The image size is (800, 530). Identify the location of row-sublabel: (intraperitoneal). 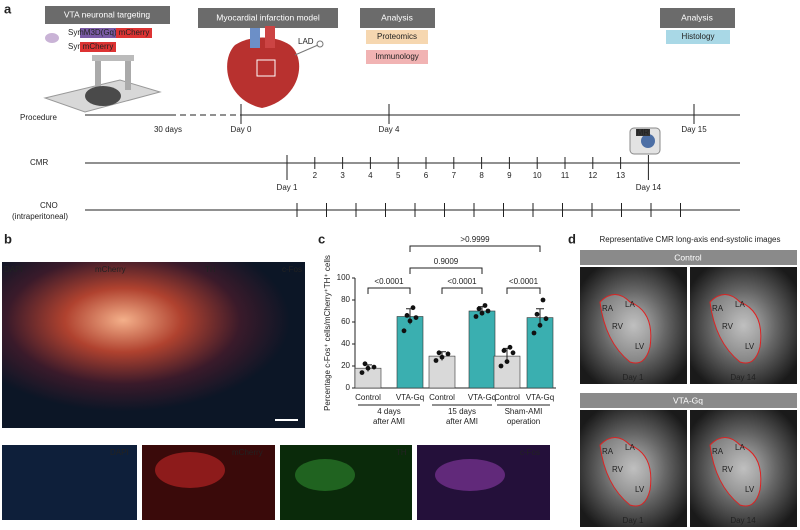
(40, 216).